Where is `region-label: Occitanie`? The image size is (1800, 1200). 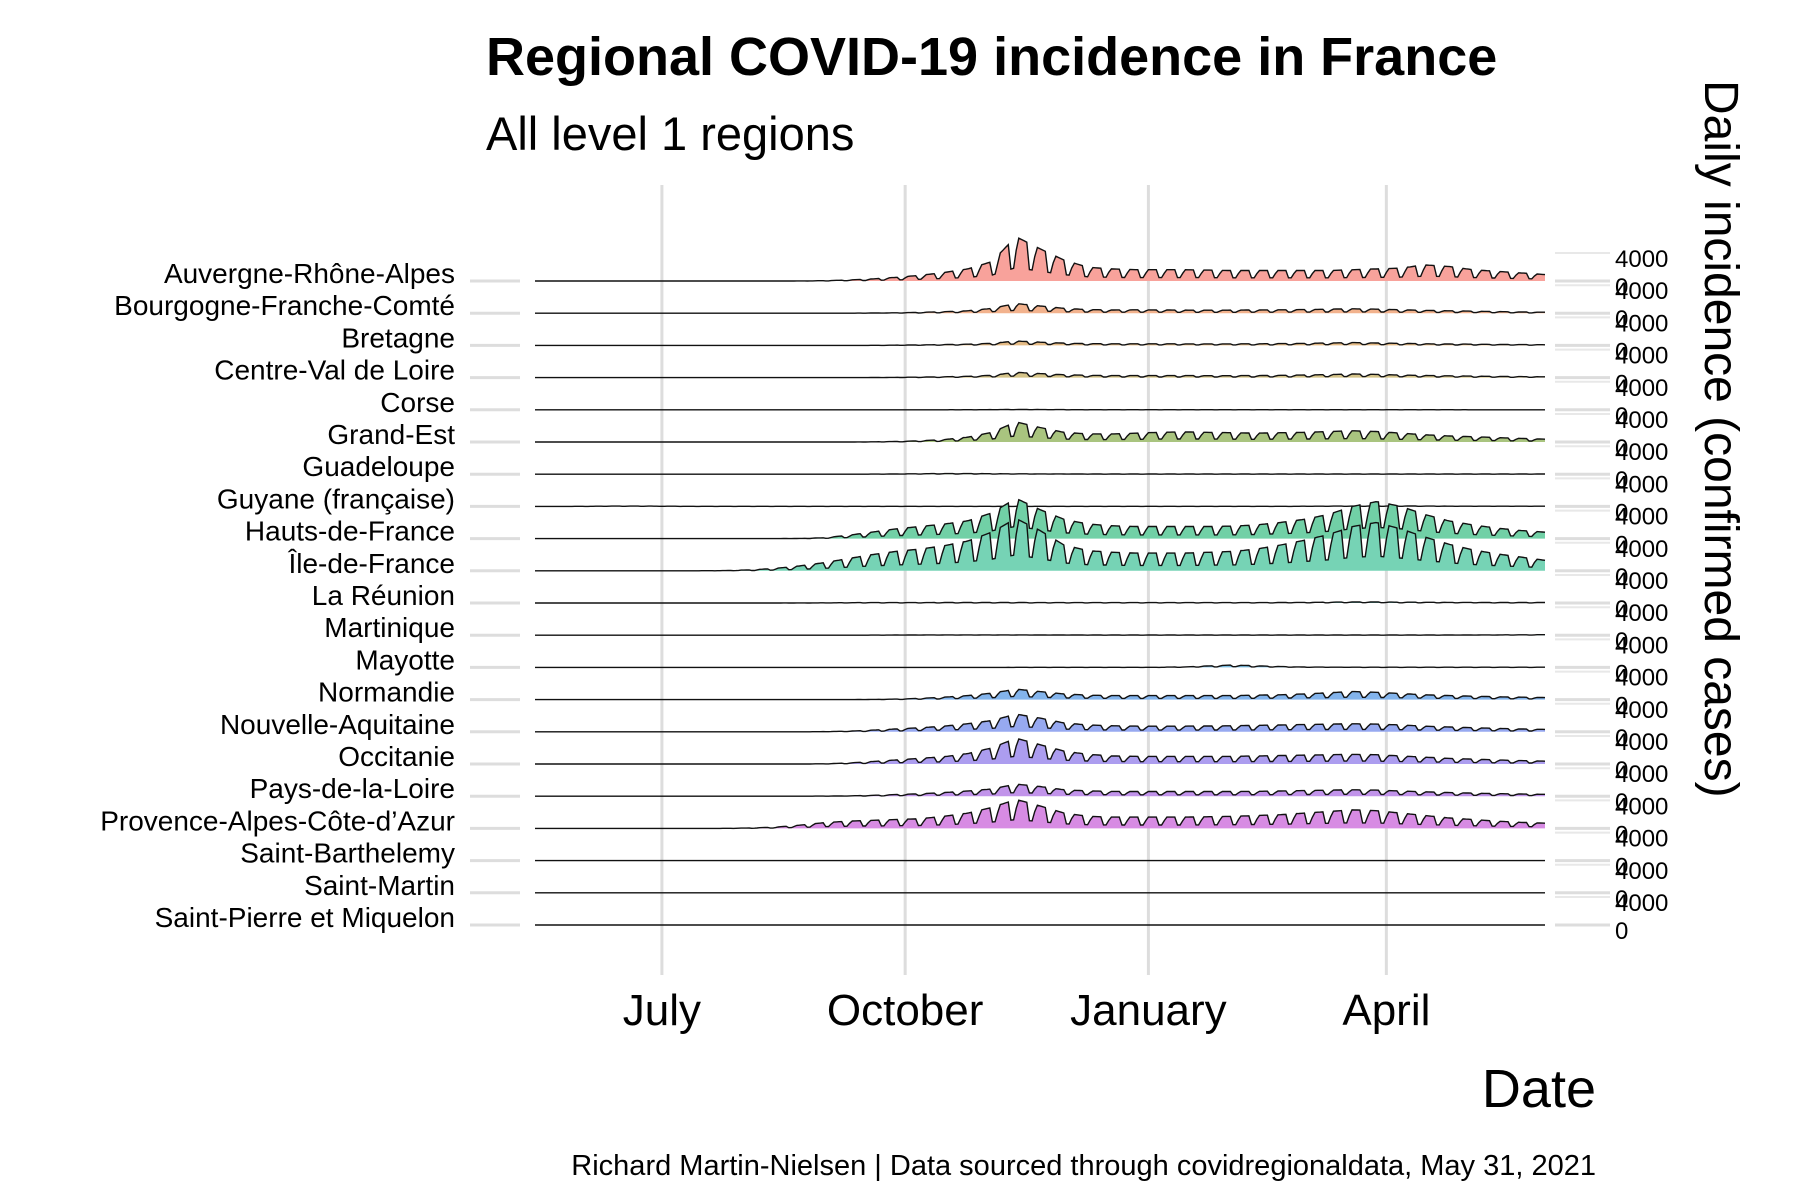
region-label: Occitanie is located at coordinates (396, 756).